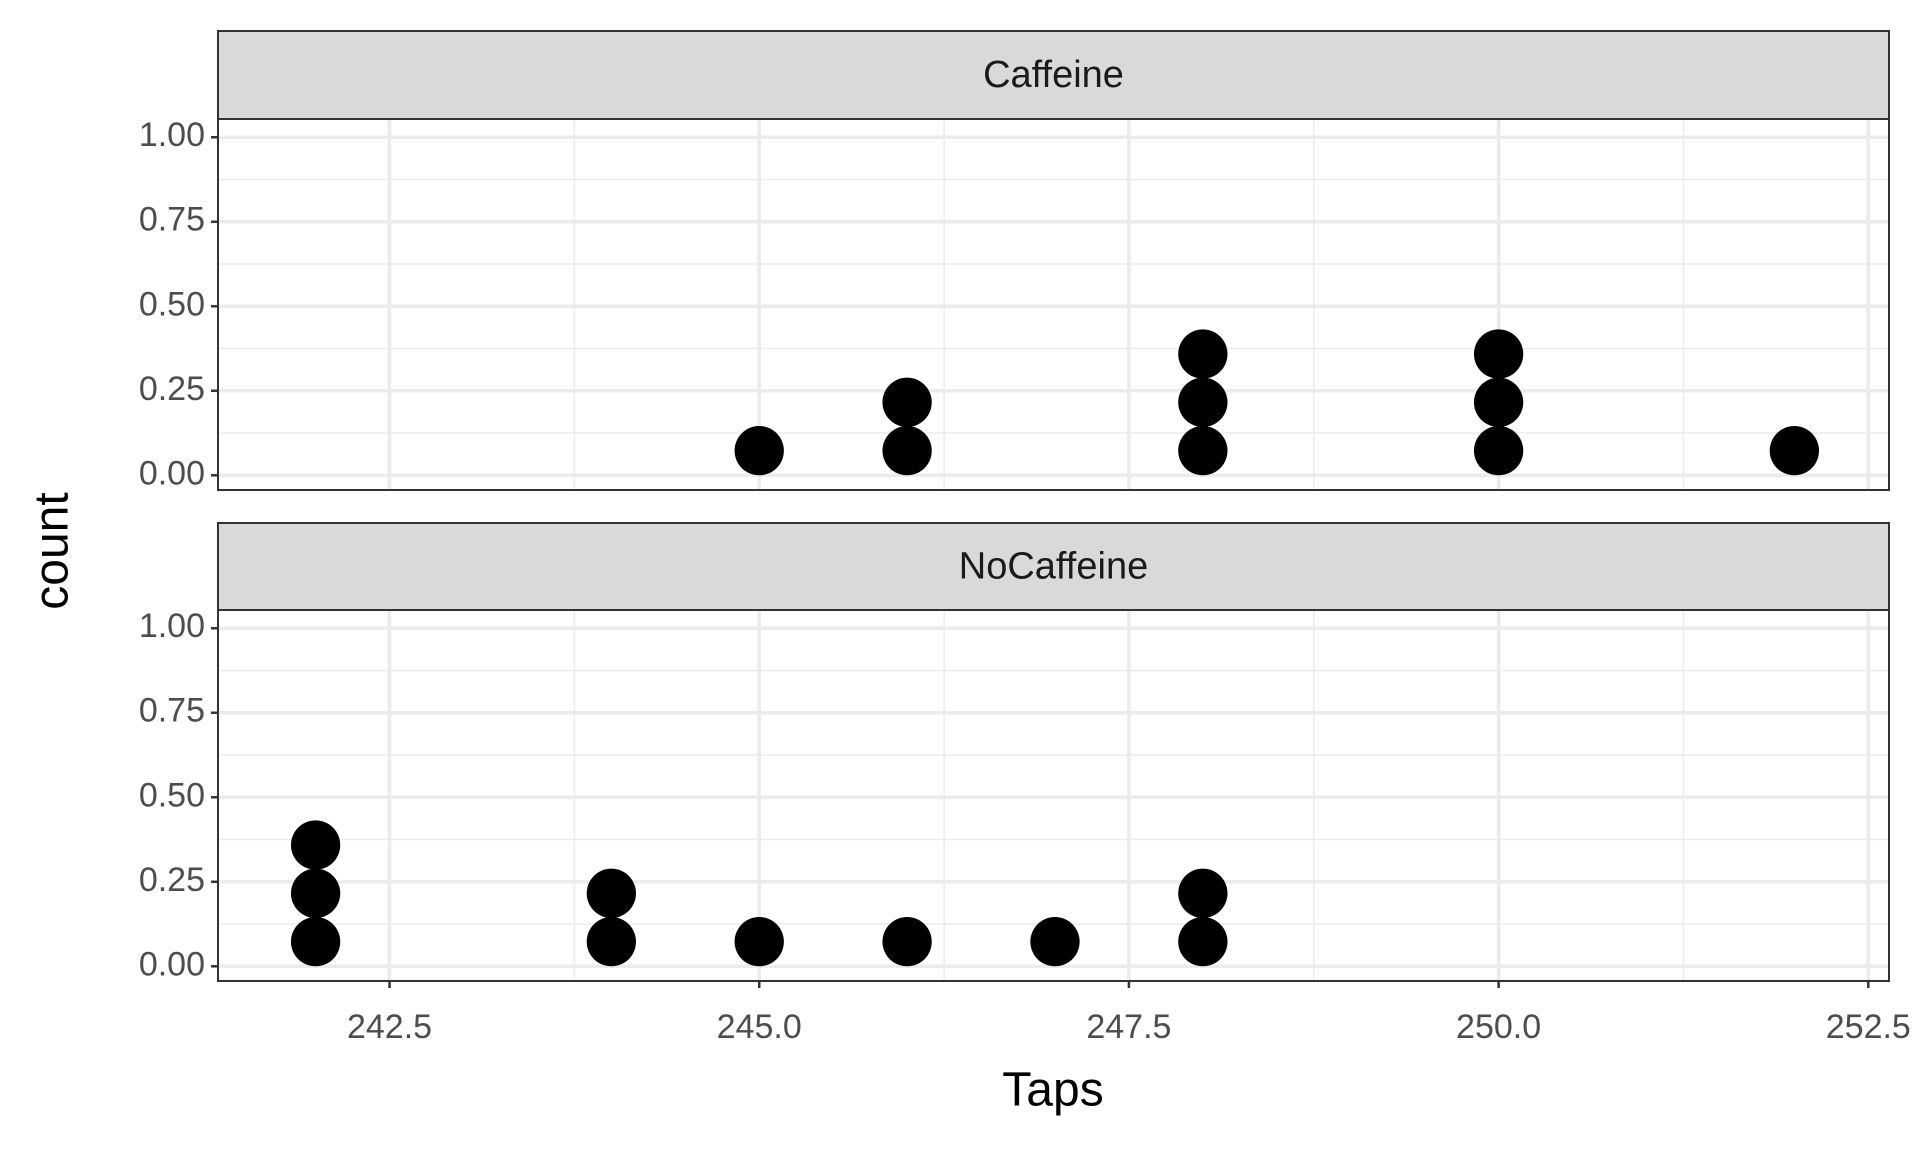 This screenshot has height=1152, width=1920. What do you see at coordinates (1498, 1027) in the screenshot?
I see `x-tick-label: 250.0` at bounding box center [1498, 1027].